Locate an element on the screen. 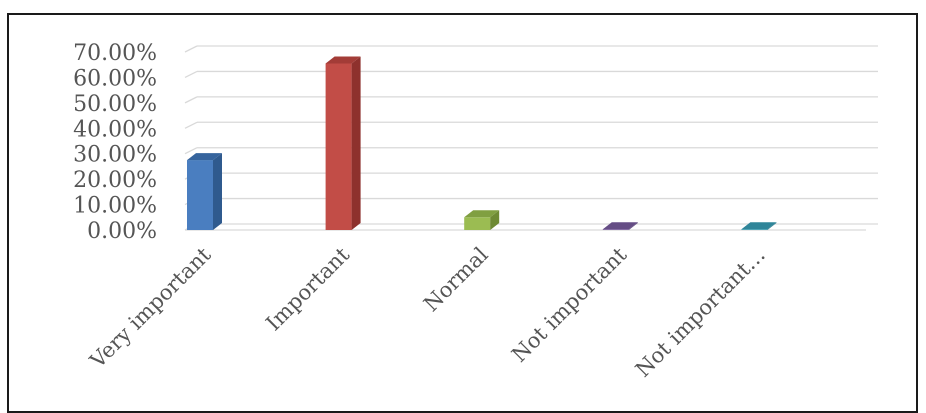 Image resolution: width=926 pixels, height=413 pixels. y-tick-label: 70.00% is located at coordinates (115, 53).